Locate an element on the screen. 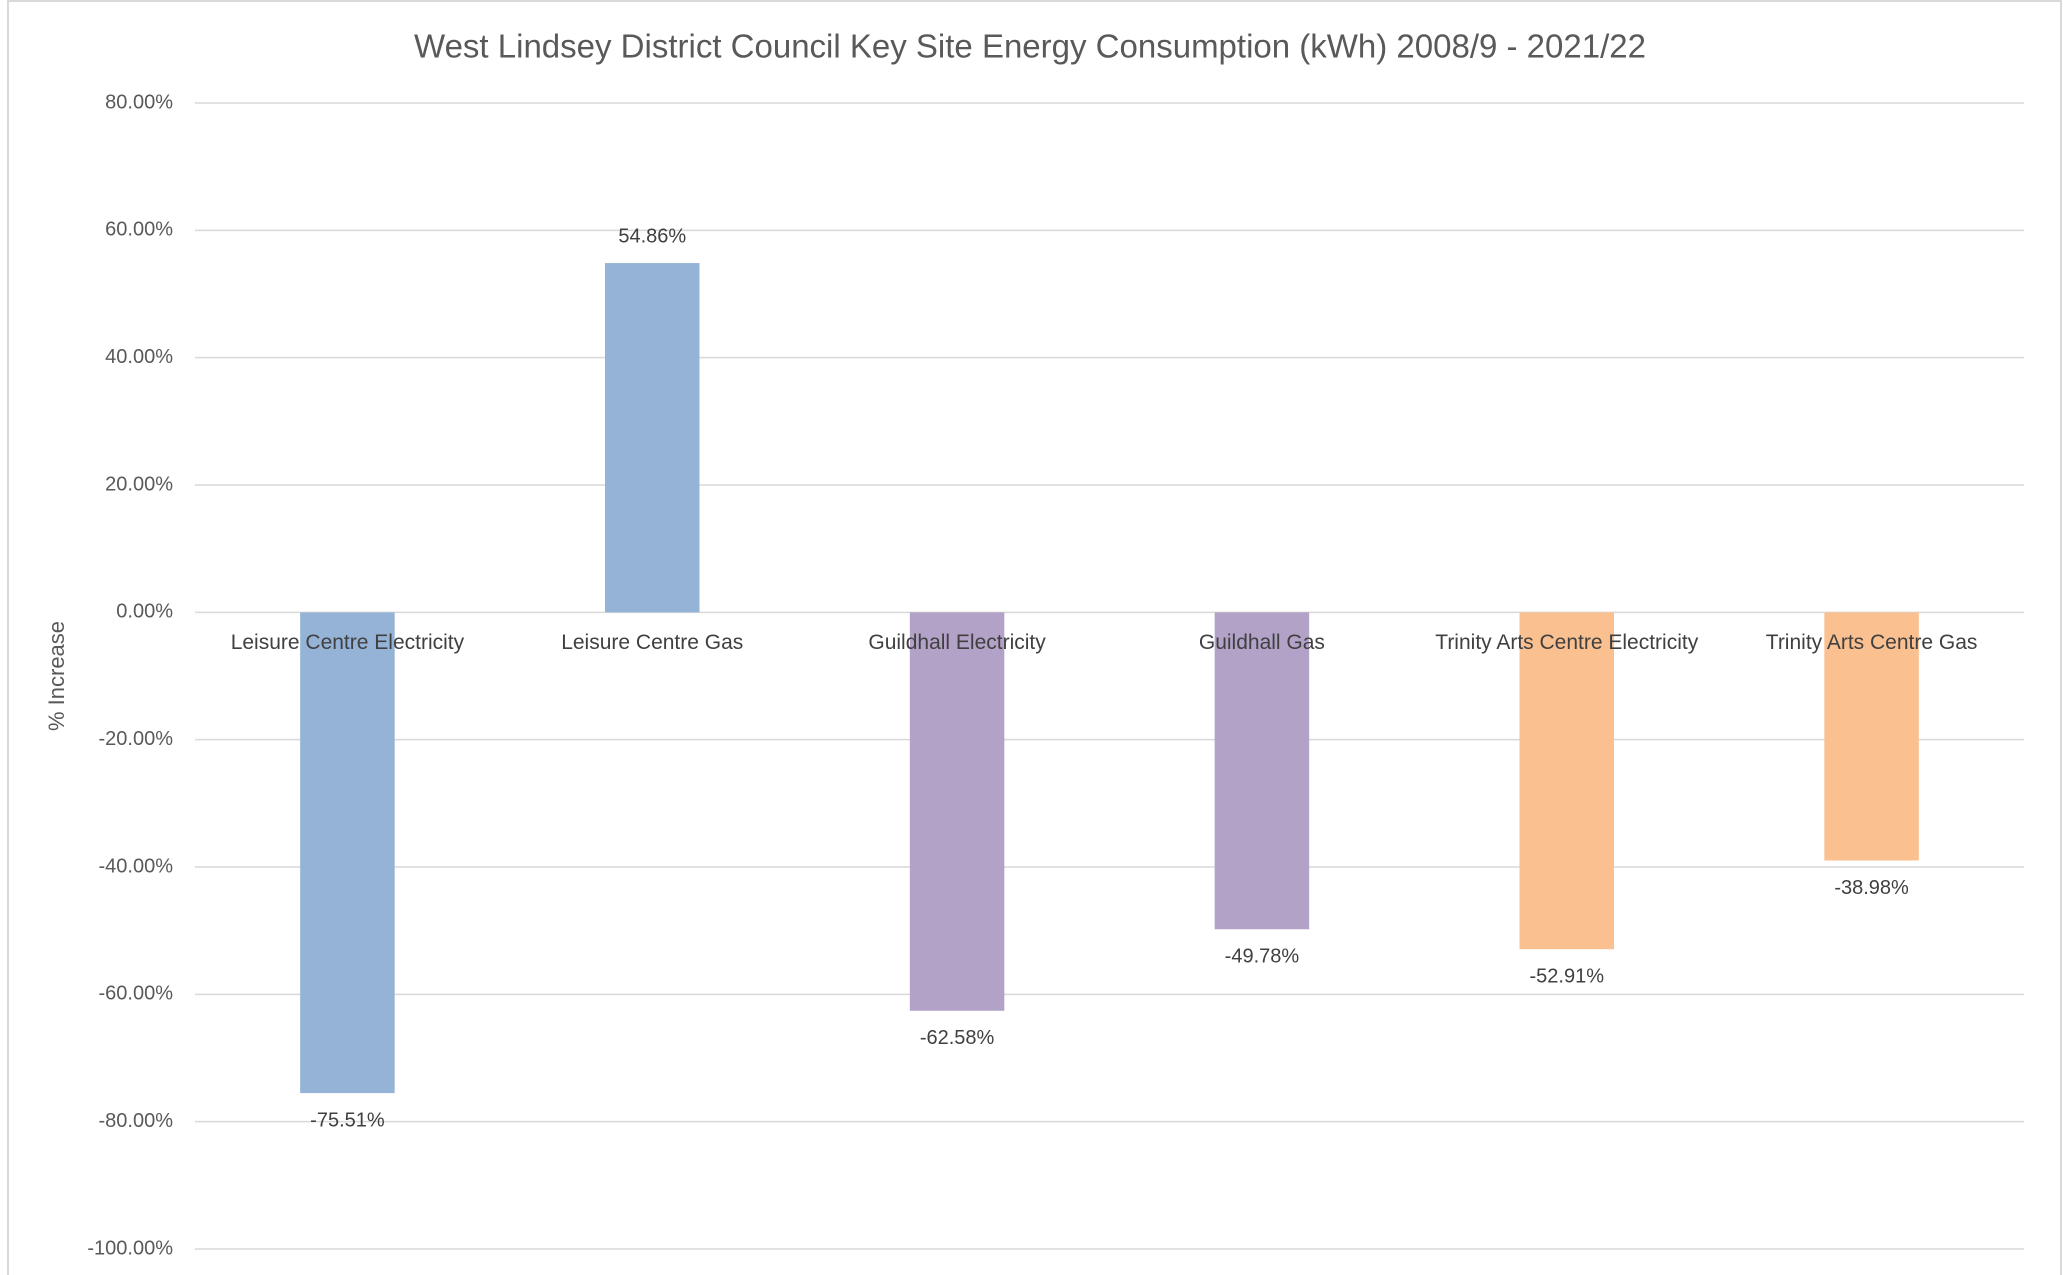 This screenshot has width=2063, height=1275. y-tick-label: 60.00% is located at coordinates (139, 230).